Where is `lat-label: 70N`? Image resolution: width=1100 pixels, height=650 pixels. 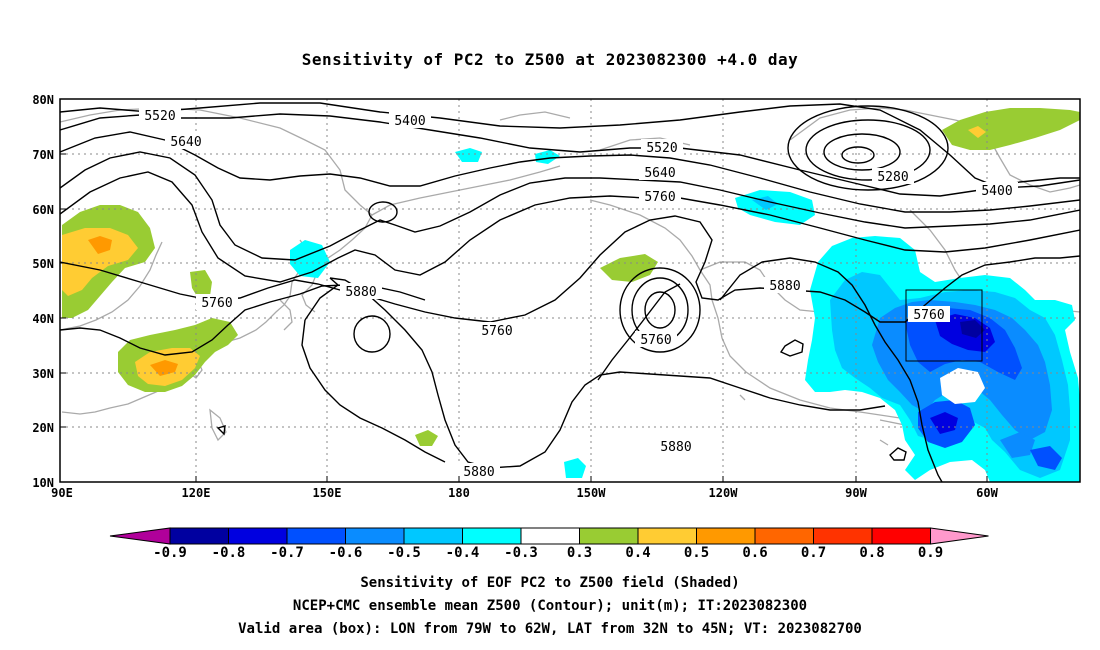
lat-label: 70N is located at coordinates (43, 155).